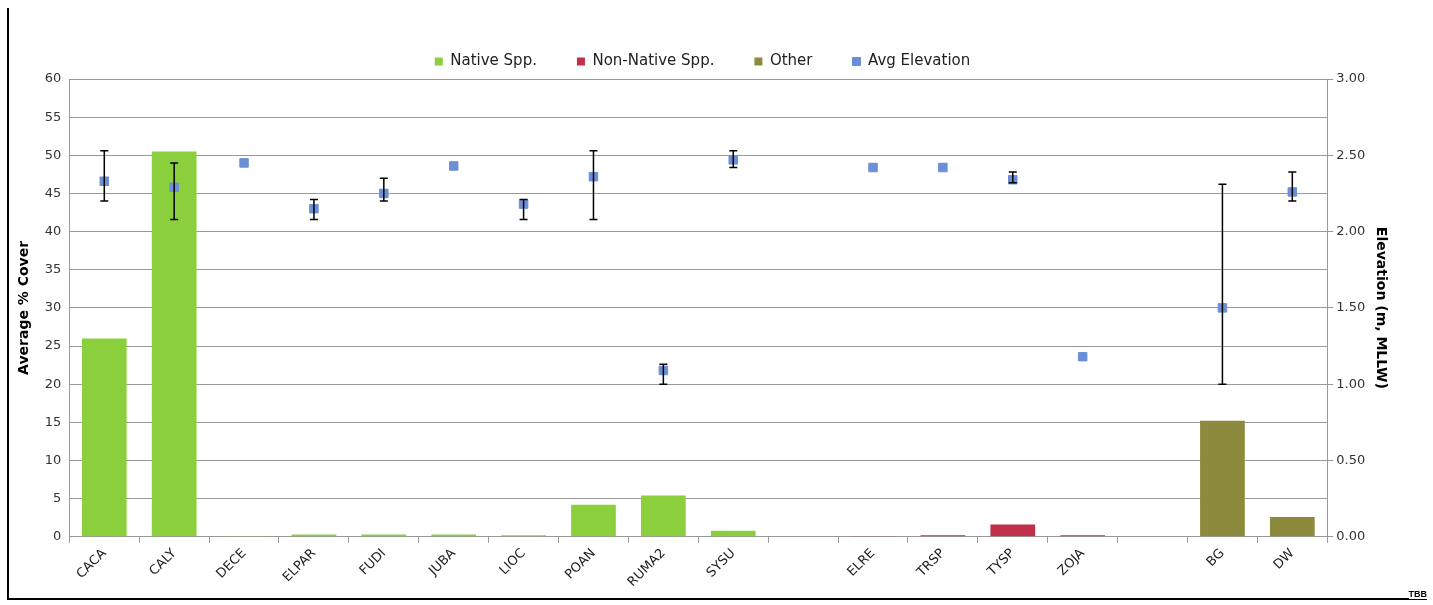 The height and width of the screenshot is (605, 1433). I want to click on y-tick-label: 15, so click(53, 421).